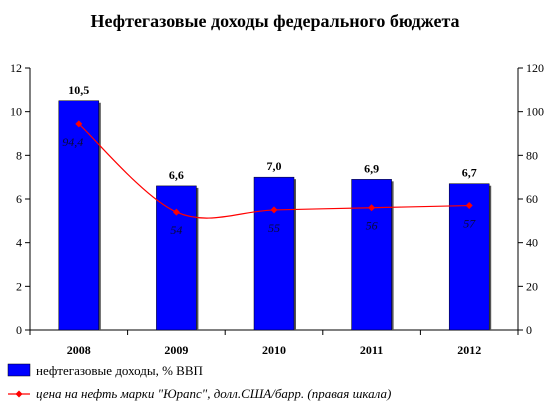  What do you see at coordinates (371, 168) in the screenshot?
I see `bar-value-label: 6,9` at bounding box center [371, 168].